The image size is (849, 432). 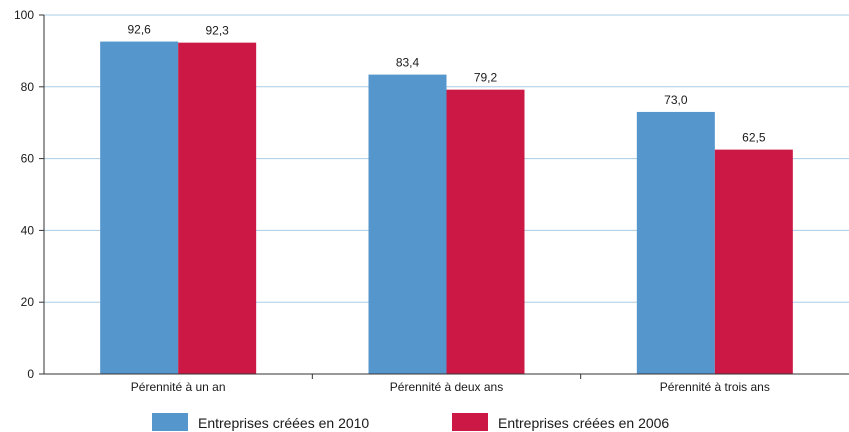 What do you see at coordinates (446, 387) in the screenshot?
I see `x-tick-label: Pérennité à deux ans` at bounding box center [446, 387].